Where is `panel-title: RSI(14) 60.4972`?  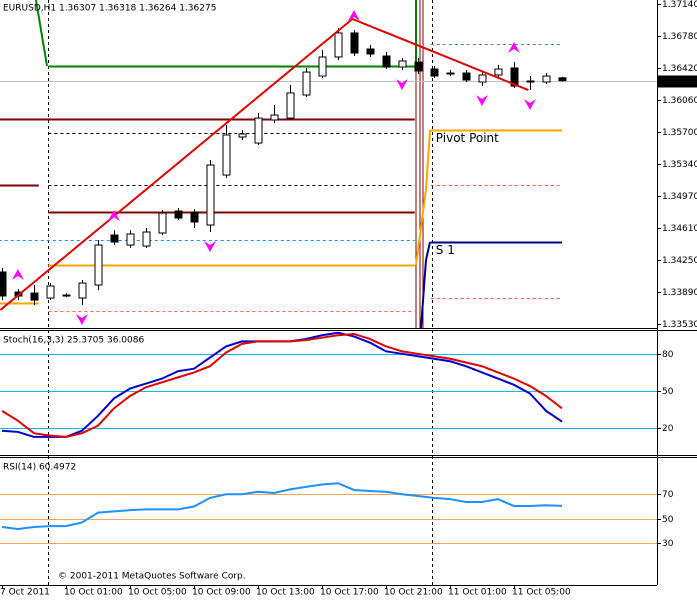
panel-title: RSI(14) 60.4972 is located at coordinates (39, 468).